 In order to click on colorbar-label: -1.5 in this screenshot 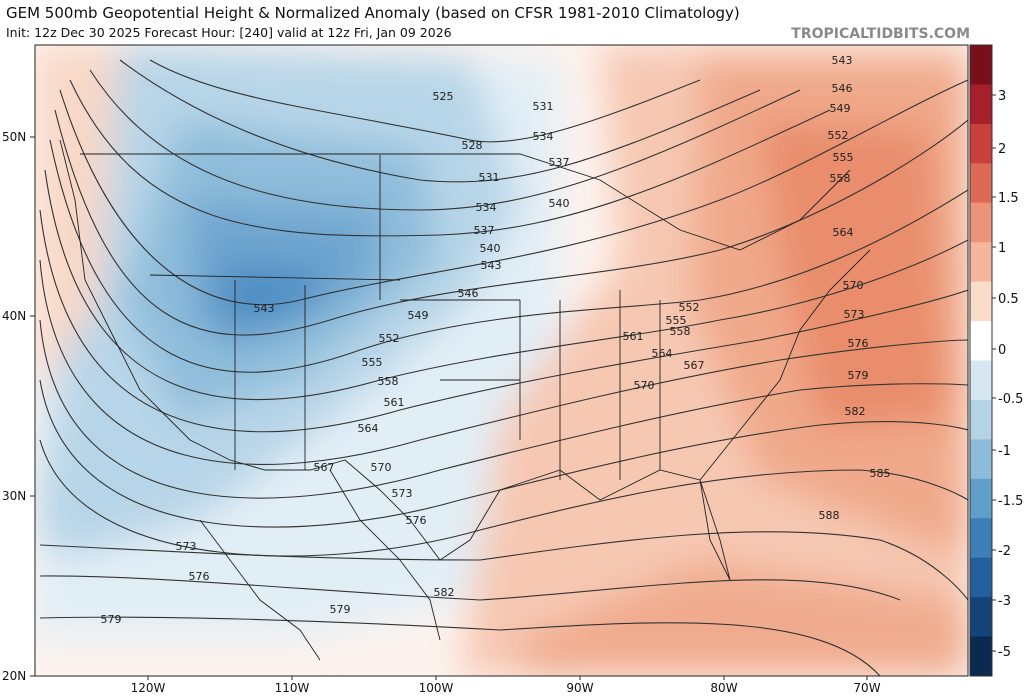, I will do `click(1010, 501)`.